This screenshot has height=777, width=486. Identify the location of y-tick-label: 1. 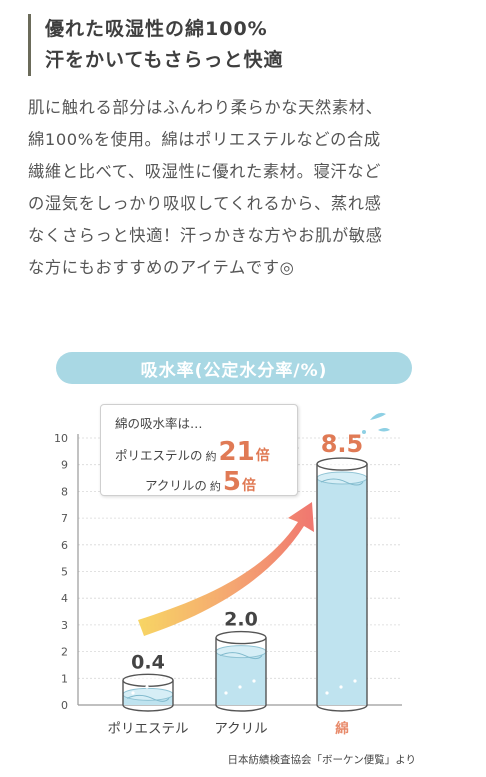
(64, 678).